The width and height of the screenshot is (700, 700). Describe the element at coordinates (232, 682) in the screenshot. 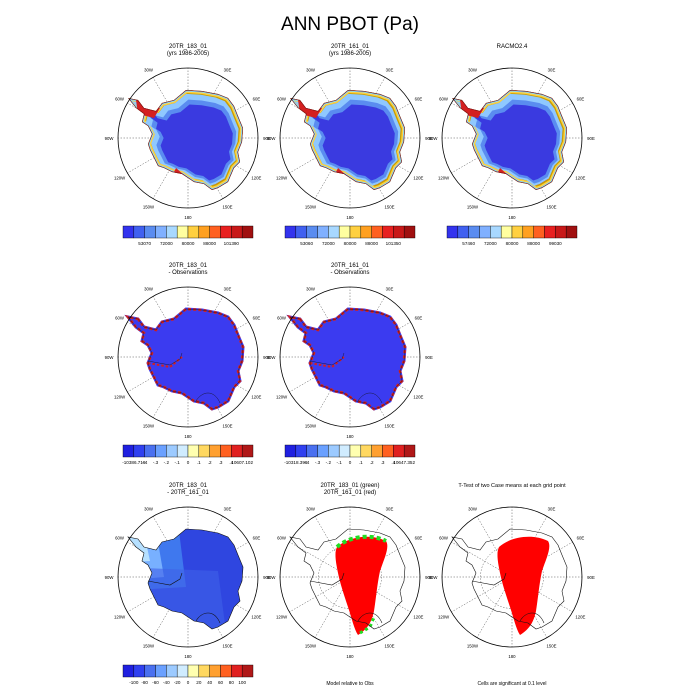

I see `colorbar-tick-label: 80` at that location.